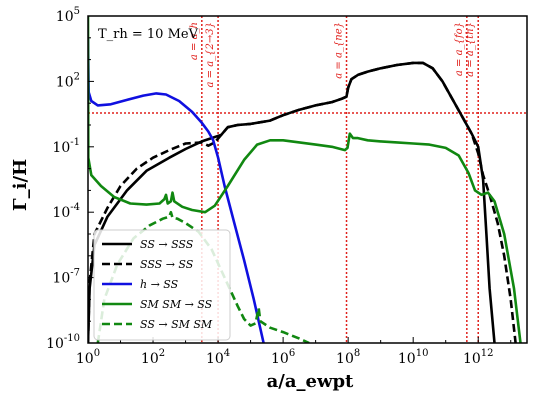 The height and width of the screenshot is (405, 536). Describe the element at coordinates (167, 244) in the screenshot. I see `legend-label: SS → SSS` at that location.